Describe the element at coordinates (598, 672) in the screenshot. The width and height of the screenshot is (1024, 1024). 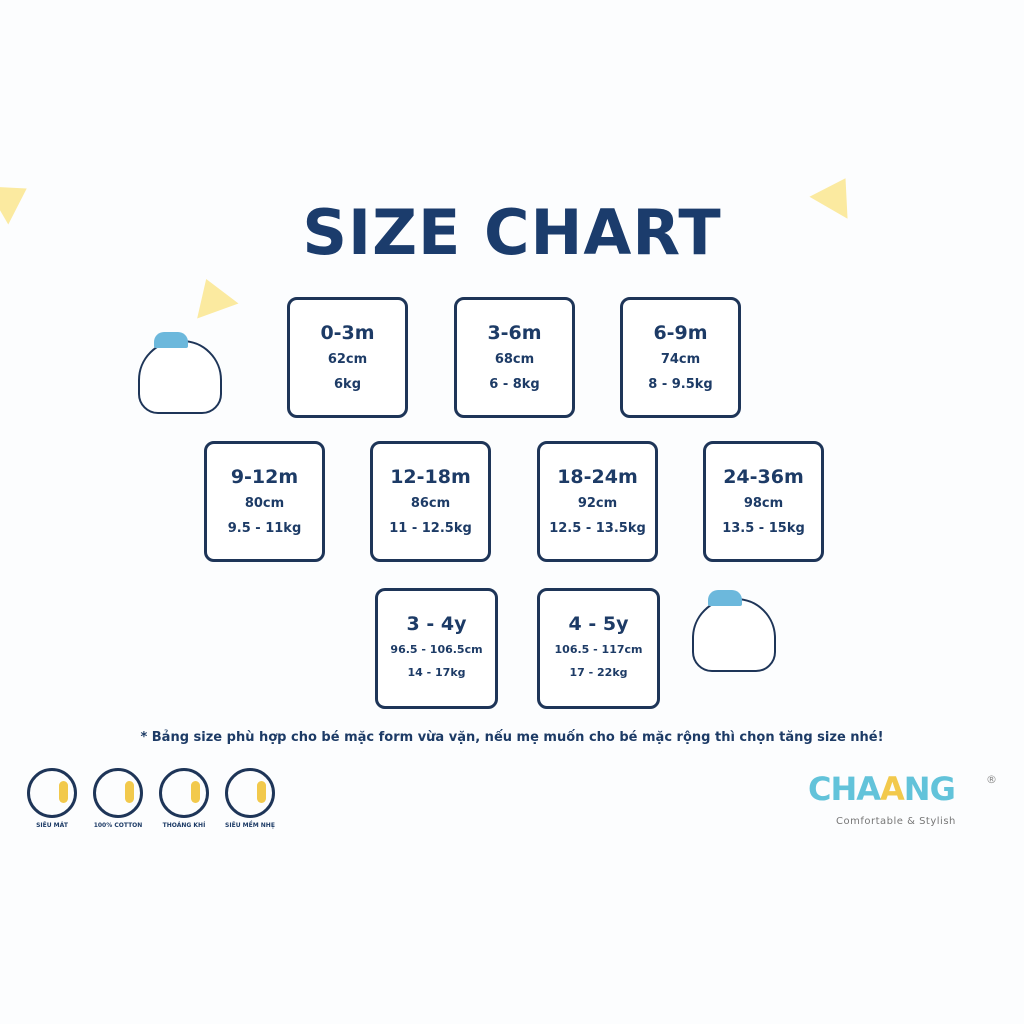
I see `size-weight: 17 - 22kg` at that location.